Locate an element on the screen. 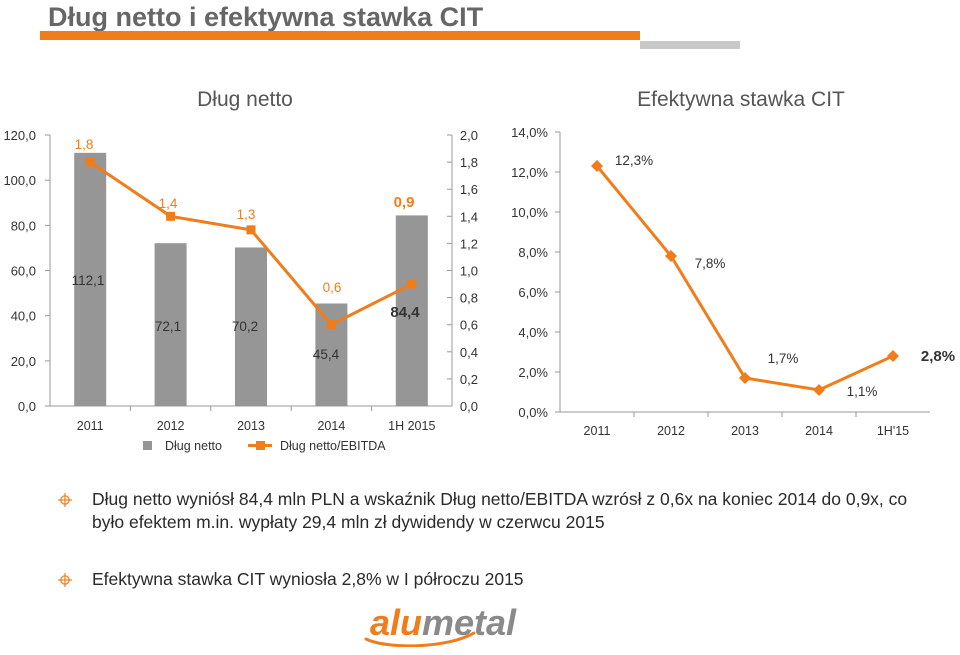 The width and height of the screenshot is (960, 655). y-left-tick-label: 60,0 is located at coordinates (23, 271).